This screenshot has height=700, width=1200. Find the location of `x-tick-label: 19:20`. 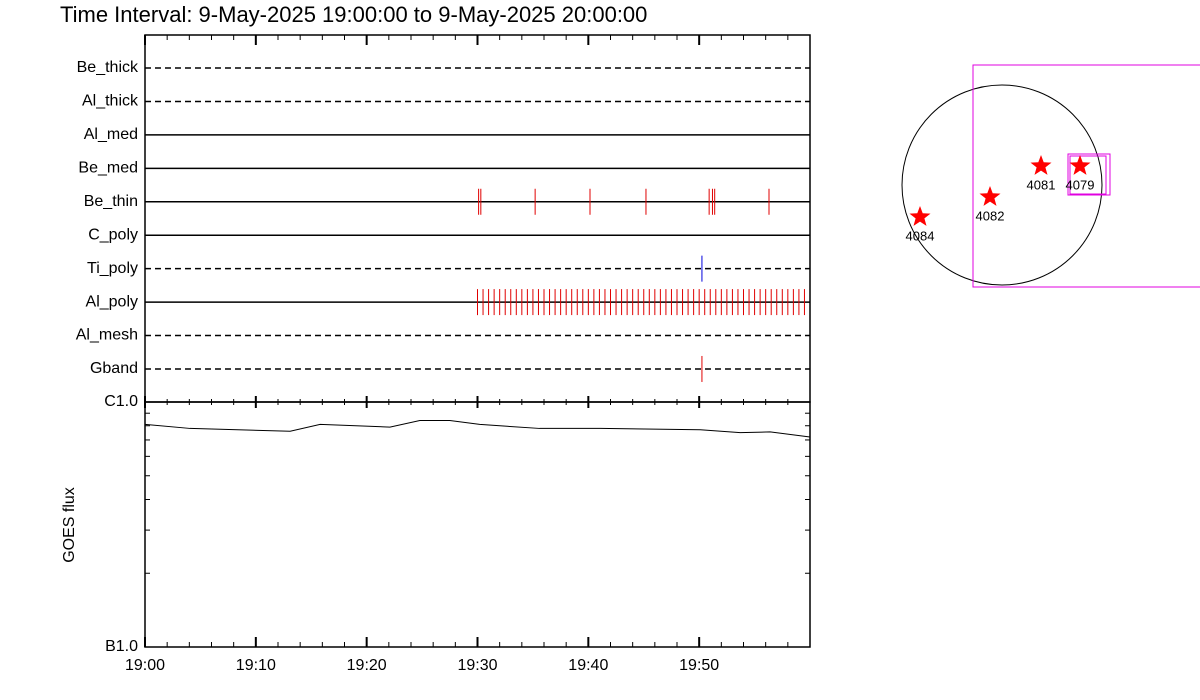

x-tick-label: 19:20 is located at coordinates (367, 665).